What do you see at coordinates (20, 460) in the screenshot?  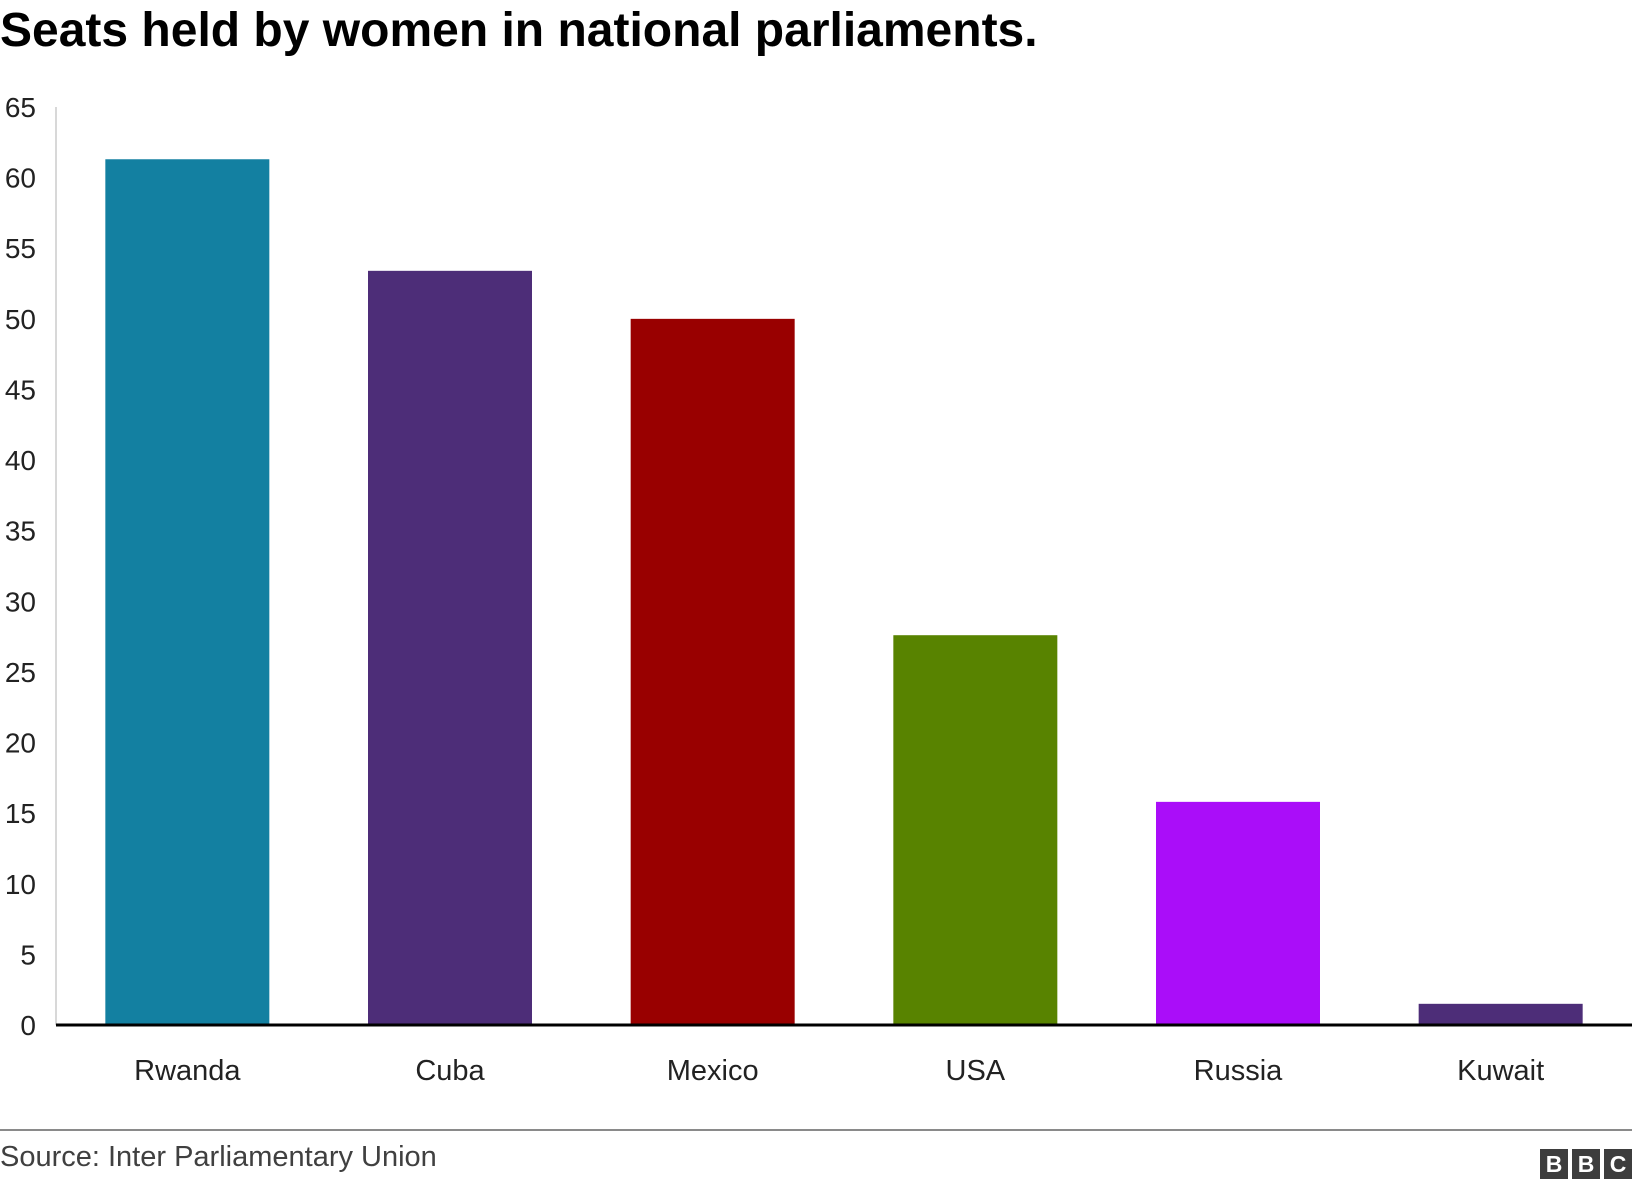 I see `y-tick-label: 40` at bounding box center [20, 460].